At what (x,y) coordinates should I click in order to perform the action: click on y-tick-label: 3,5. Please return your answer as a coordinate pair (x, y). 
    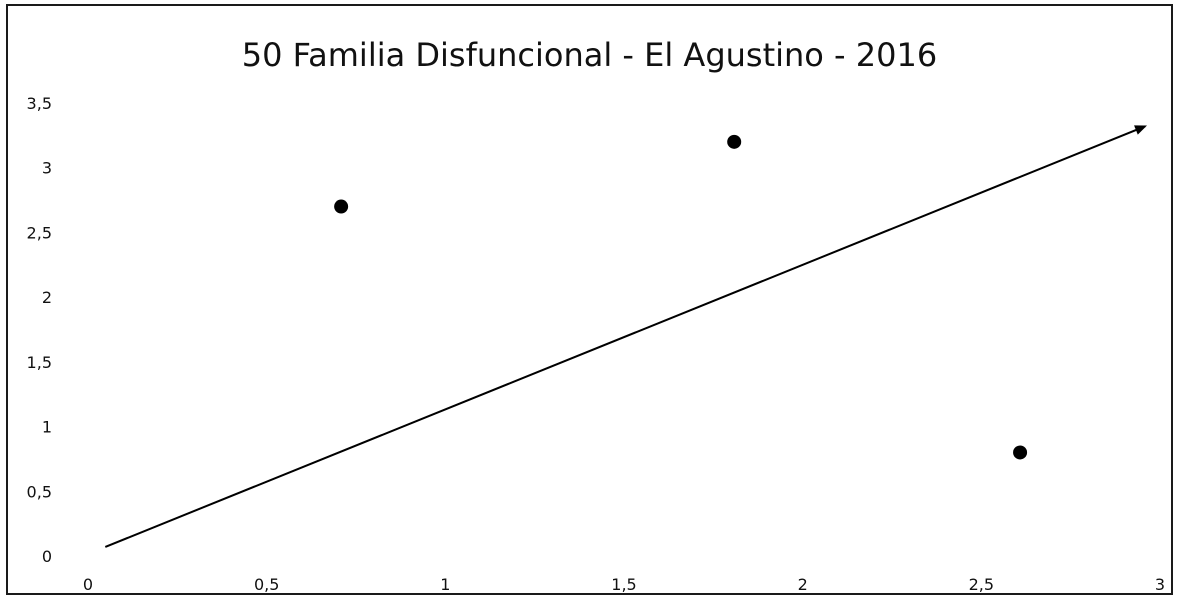
    Looking at the image, I should click on (39, 103).